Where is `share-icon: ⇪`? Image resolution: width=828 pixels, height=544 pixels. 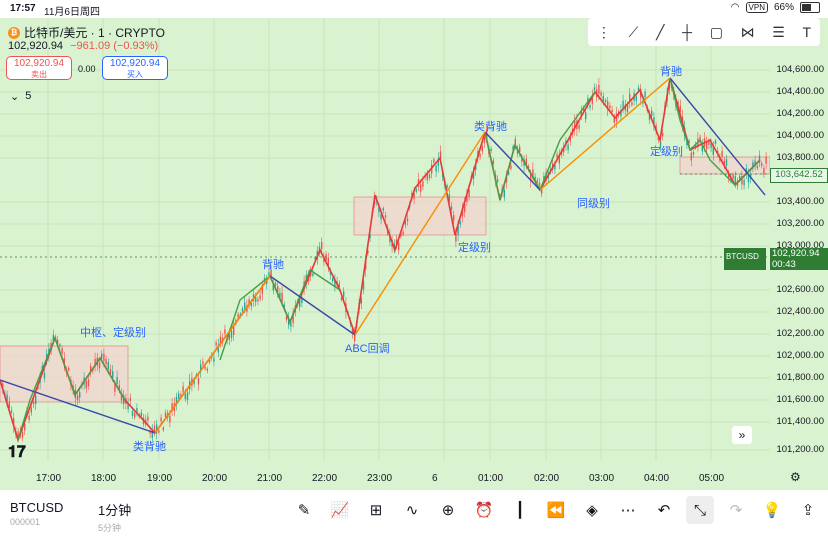 share-icon: ⇪ is located at coordinates (808, 510).